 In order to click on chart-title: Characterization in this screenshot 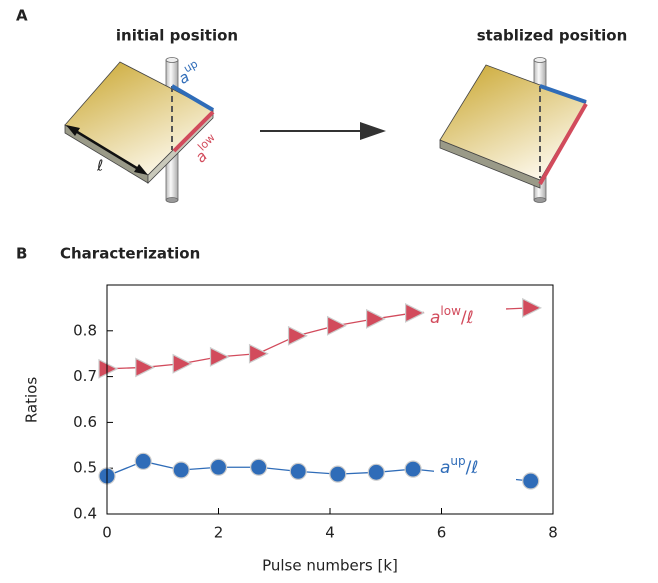, I will do `click(130, 254)`.